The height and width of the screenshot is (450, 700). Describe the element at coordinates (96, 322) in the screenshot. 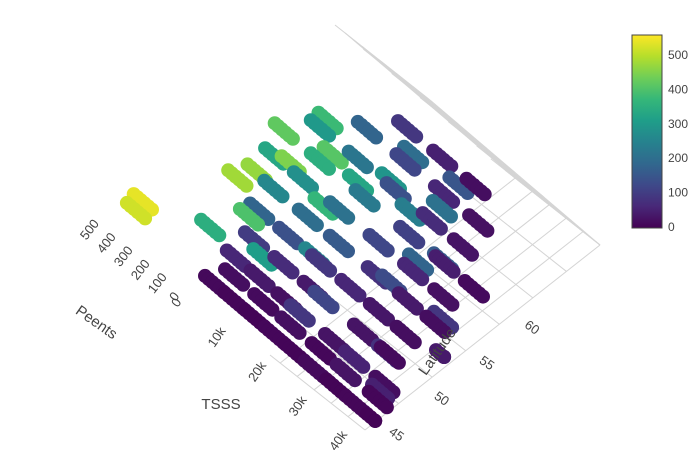

I see `z-axis-title: Peents` at that location.